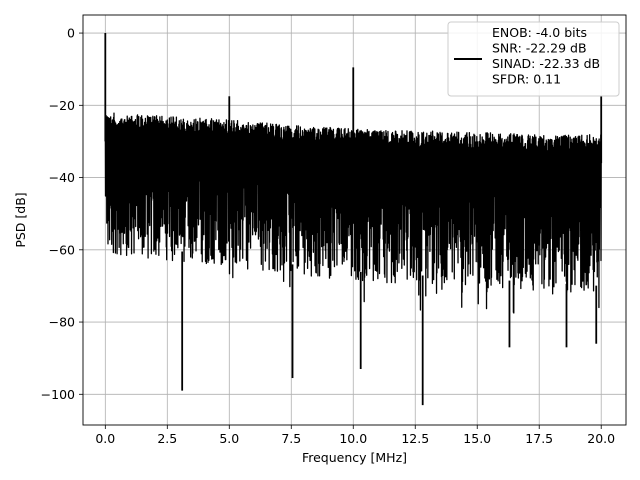  Describe the element at coordinates (62, 177) in the screenshot. I see `y-tick-label-2: −40` at that location.